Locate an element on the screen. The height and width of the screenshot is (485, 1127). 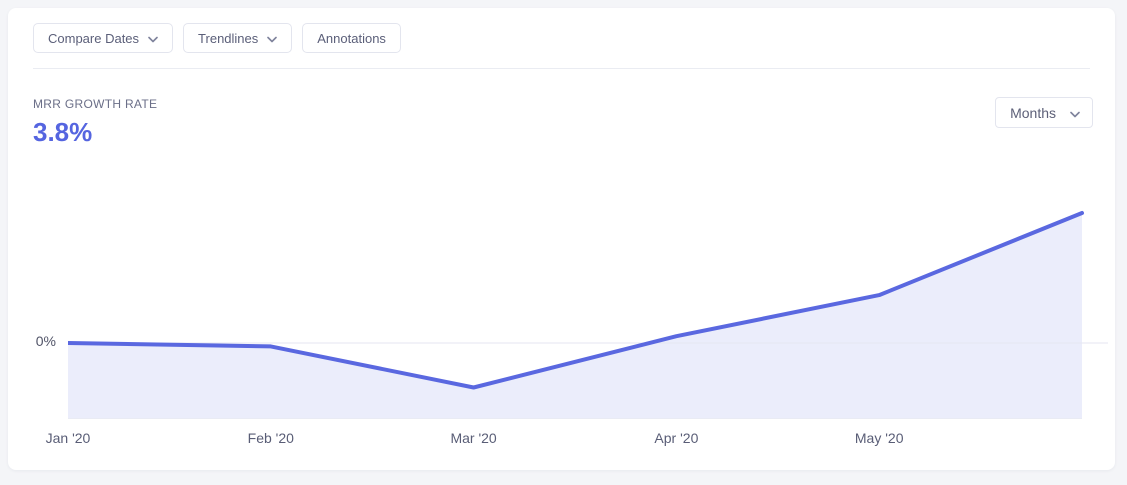
trendlines-button: Trendlines is located at coordinates (238, 38).